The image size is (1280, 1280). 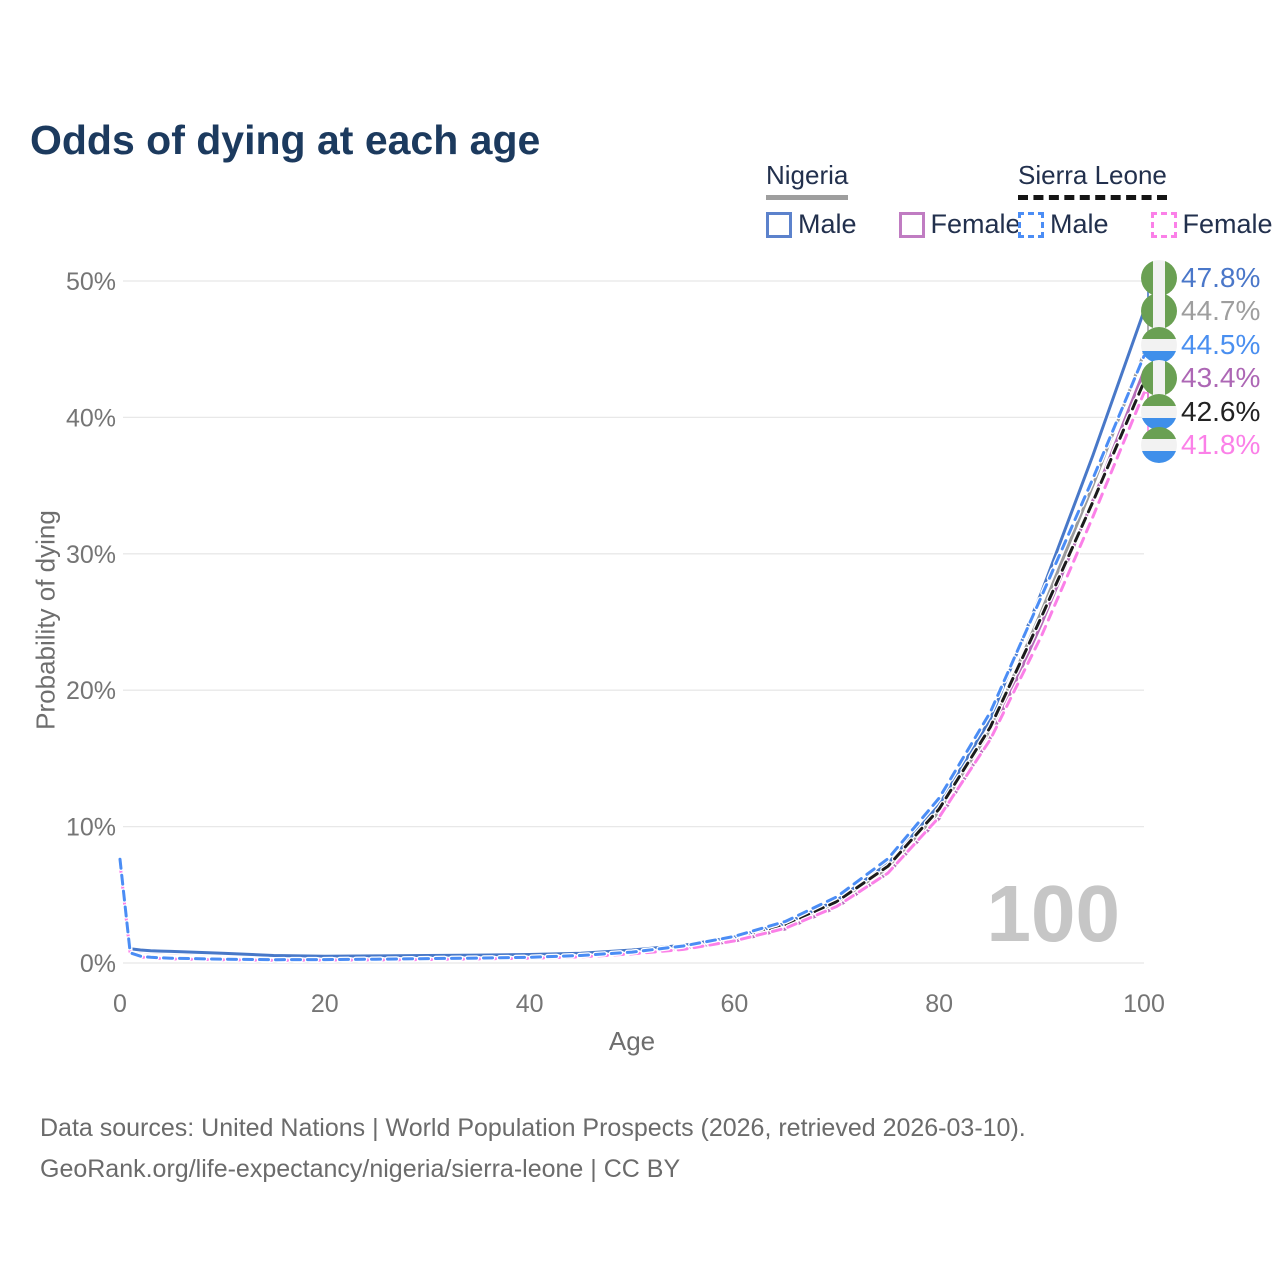 I want to click on legend-item-sierra-leone-female: Female, so click(x=1211, y=224).